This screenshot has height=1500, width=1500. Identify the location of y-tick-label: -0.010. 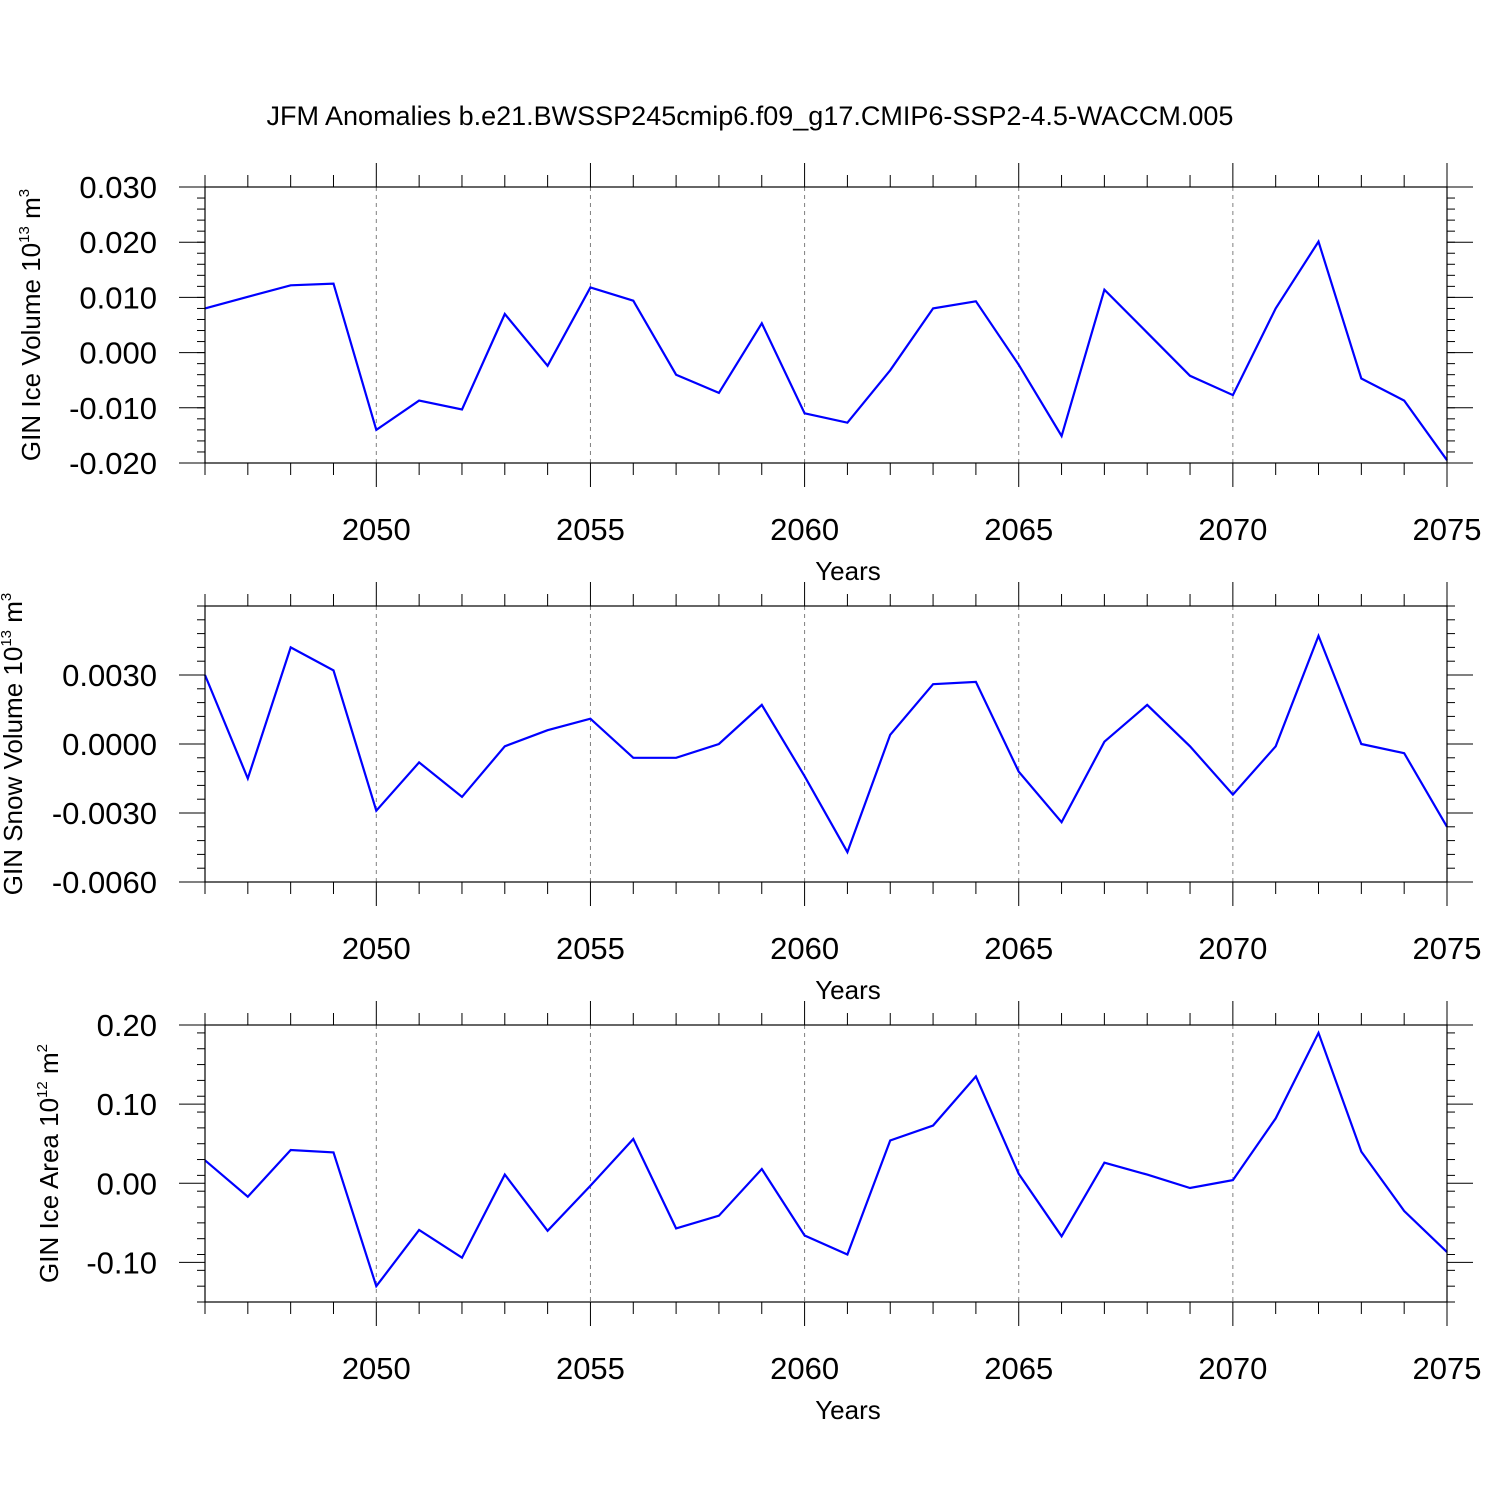
(113, 408).